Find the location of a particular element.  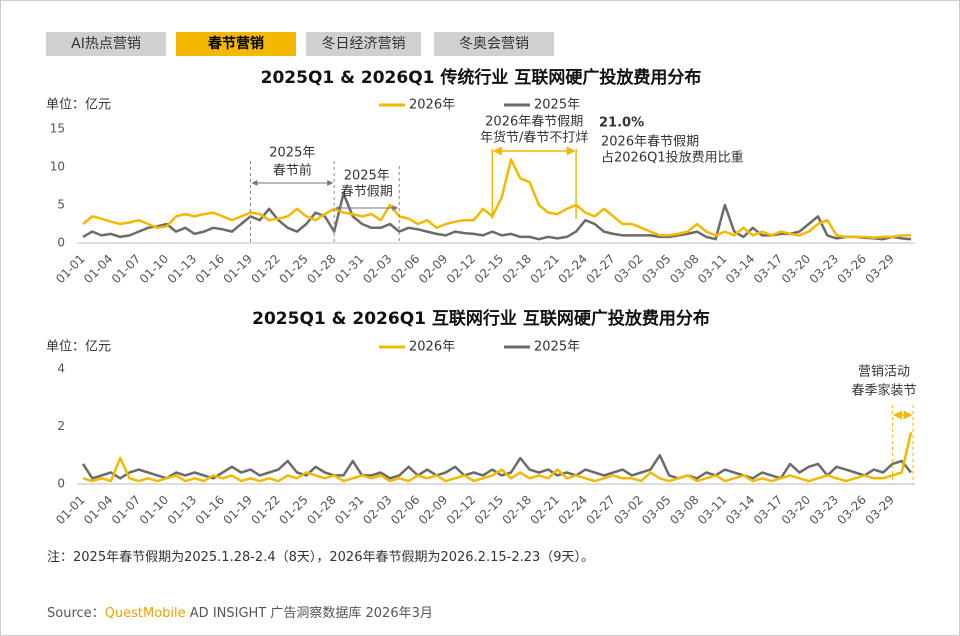

tab: AI热点营销 is located at coordinates (106, 44).